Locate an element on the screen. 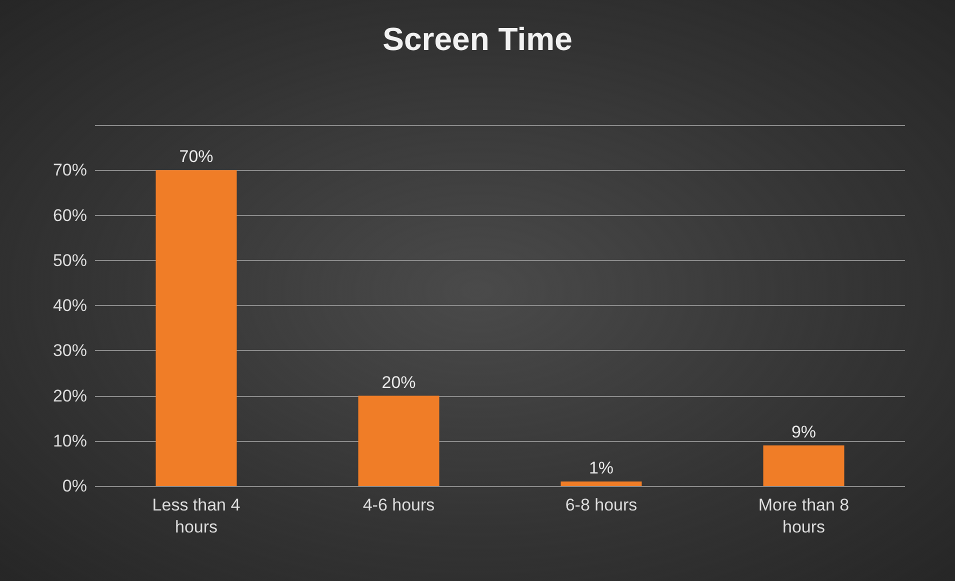 This screenshot has height=581, width=955. y-tick-label: 10% is located at coordinates (69, 440).